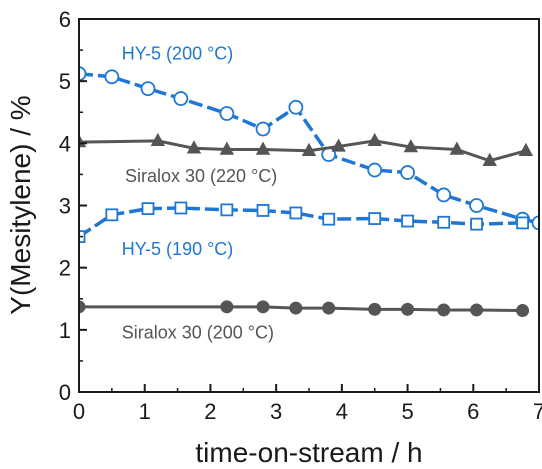 Image resolution: width=542 pixels, height=469 pixels. What do you see at coordinates (407, 411) in the screenshot?
I see `x-tick-label: 5` at bounding box center [407, 411].